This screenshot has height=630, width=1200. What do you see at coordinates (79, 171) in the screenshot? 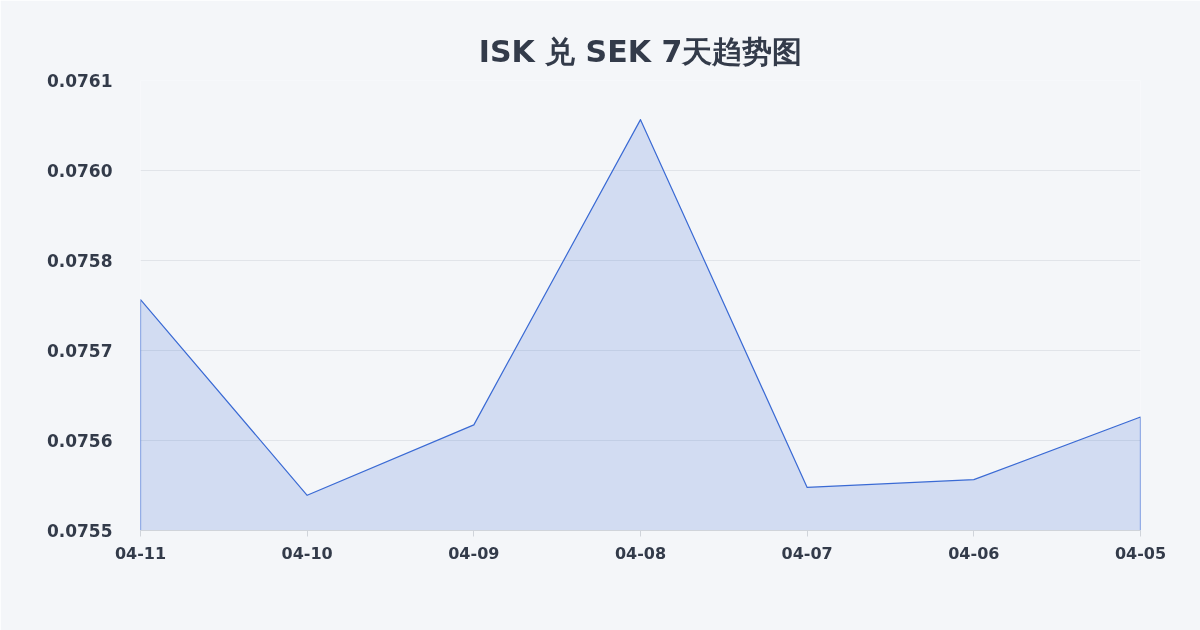
I see `y-tick-label: 0.0760` at bounding box center [79, 171].